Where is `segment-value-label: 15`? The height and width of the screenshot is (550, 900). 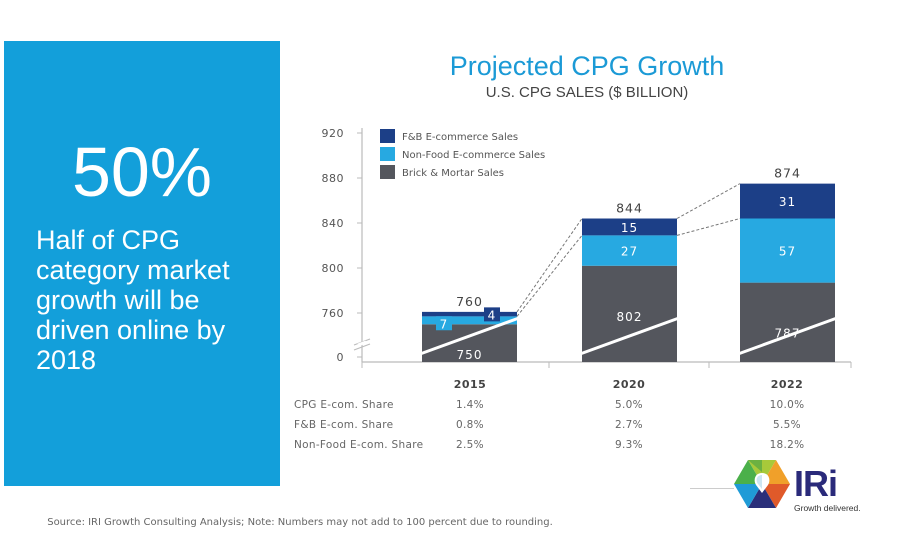 segment-value-label: 15 is located at coordinates (629, 228).